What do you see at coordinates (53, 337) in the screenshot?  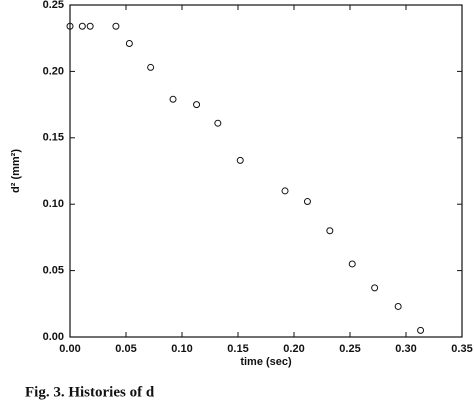 I see `y-tick-label: 0.00` at bounding box center [53, 337].